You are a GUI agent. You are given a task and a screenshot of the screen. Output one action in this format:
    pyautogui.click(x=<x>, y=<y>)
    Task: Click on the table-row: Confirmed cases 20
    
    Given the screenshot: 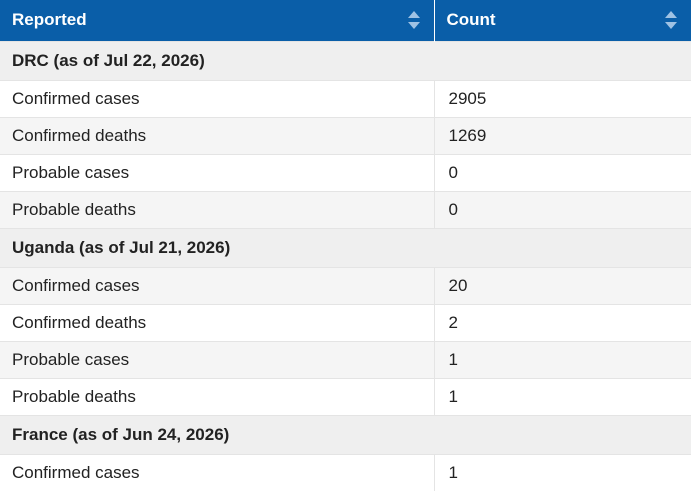 What is the action you would take?
    pyautogui.click(x=345, y=285)
    